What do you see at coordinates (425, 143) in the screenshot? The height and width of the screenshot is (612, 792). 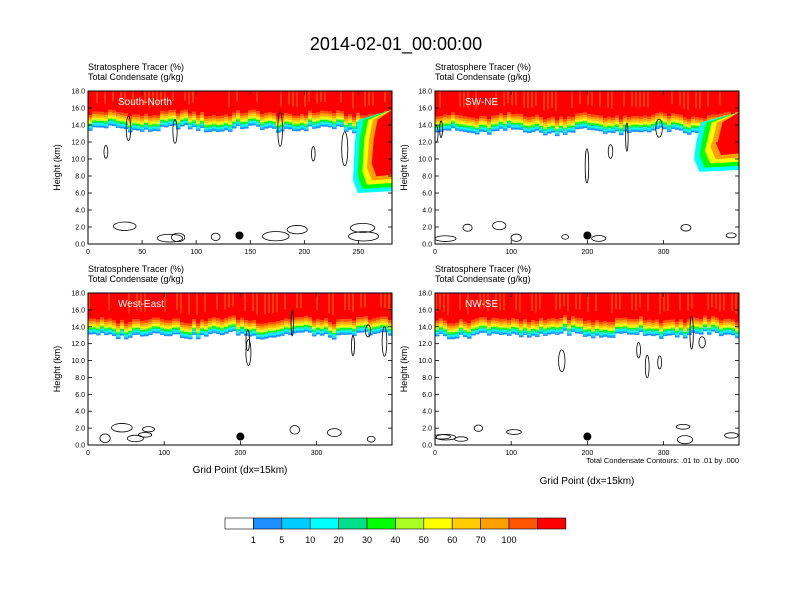 I see `y-tick-label: 12.0` at bounding box center [425, 143].